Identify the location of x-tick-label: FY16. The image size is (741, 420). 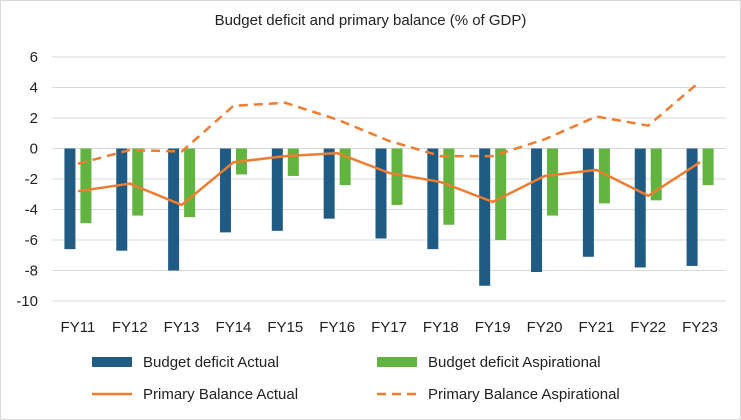
(337, 327).